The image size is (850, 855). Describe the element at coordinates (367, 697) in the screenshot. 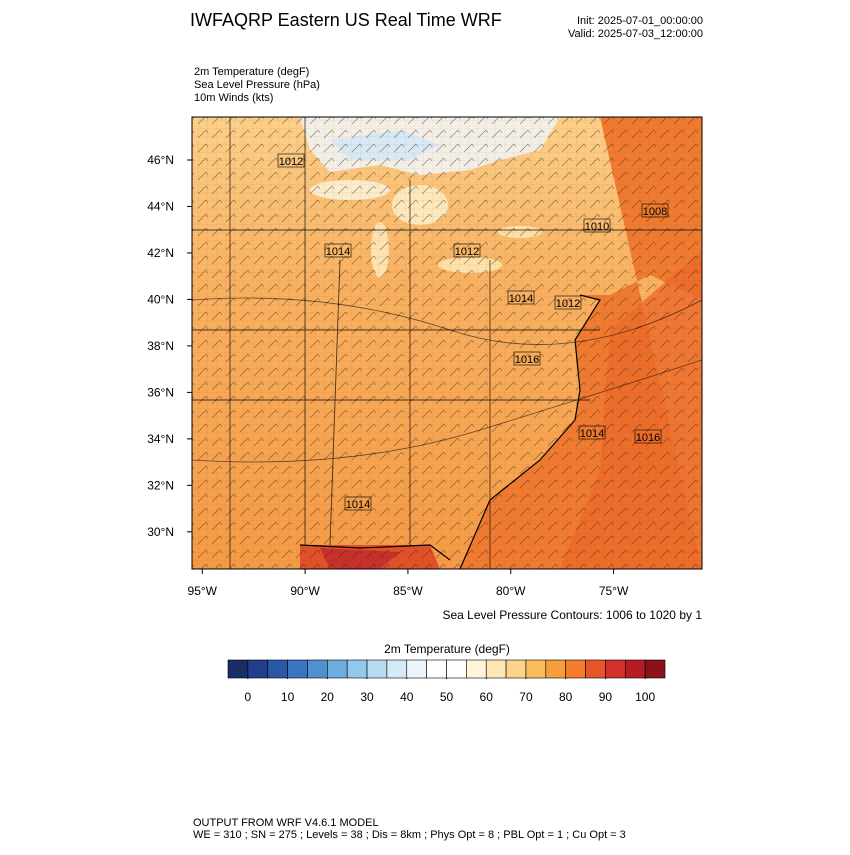

I see `colorbar-tick-label: 30` at that location.